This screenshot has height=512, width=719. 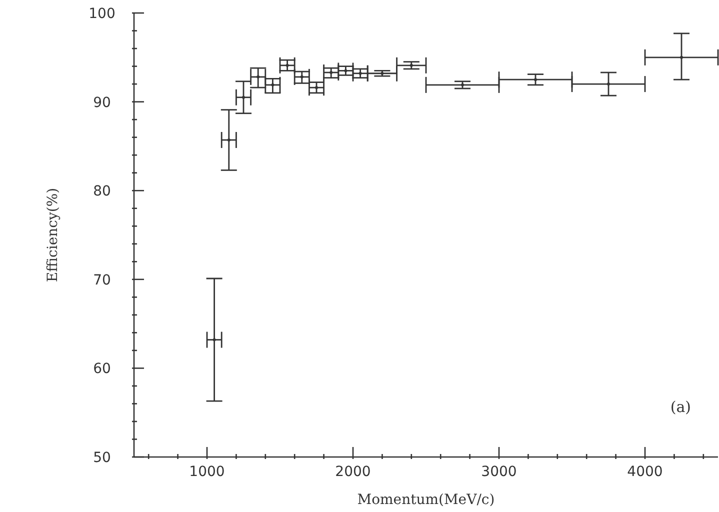 What do you see at coordinates (207, 472) in the screenshot?
I see `x-tick-label: 1000` at bounding box center [207, 472].